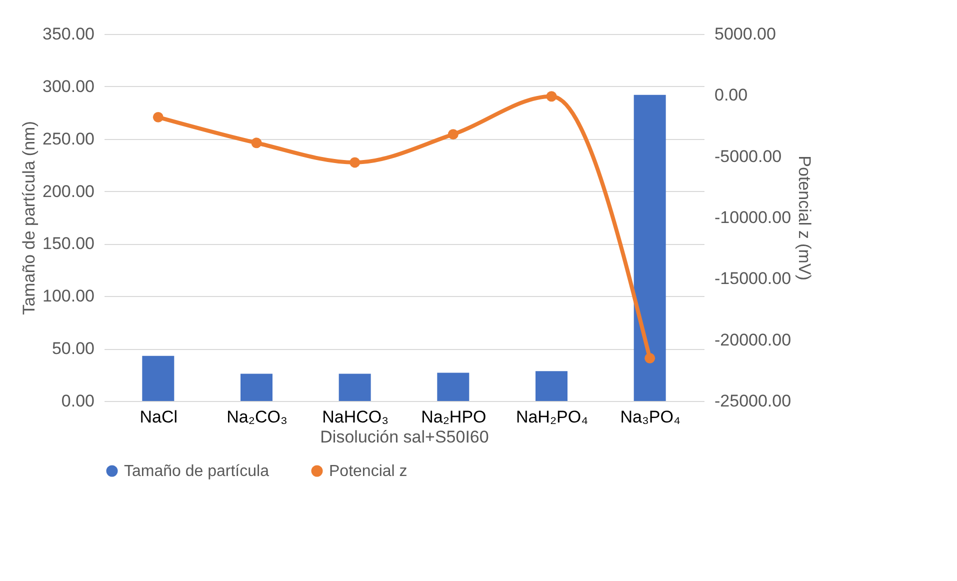  Describe the element at coordinates (753, 278) in the screenshot. I see `y2-tick-label: -15000.00` at that location.